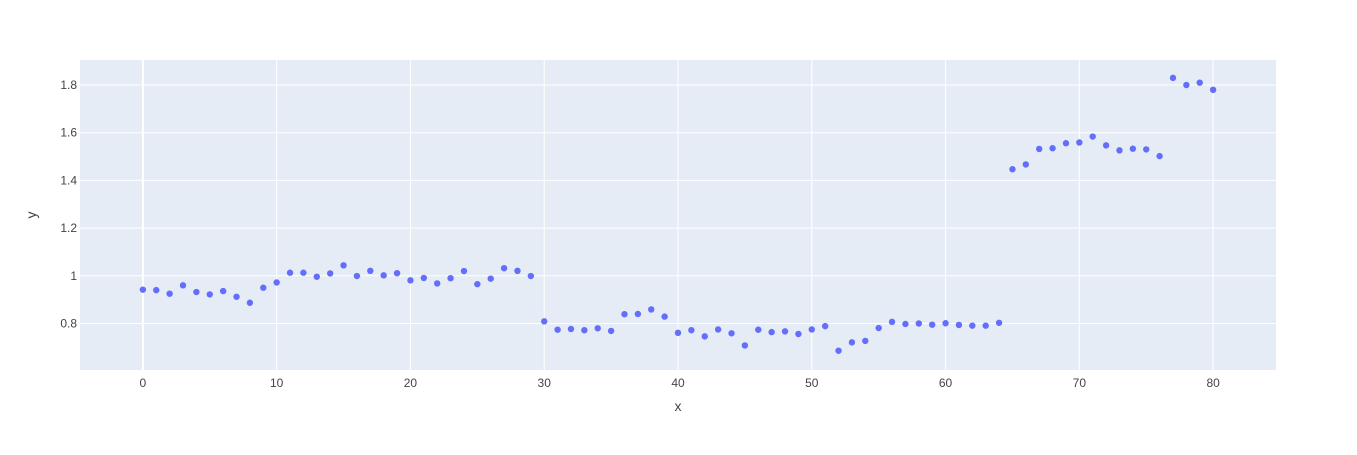 The height and width of the screenshot is (455, 1357). Describe the element at coordinates (678, 406) in the screenshot. I see `x-axis-title: x` at that location.